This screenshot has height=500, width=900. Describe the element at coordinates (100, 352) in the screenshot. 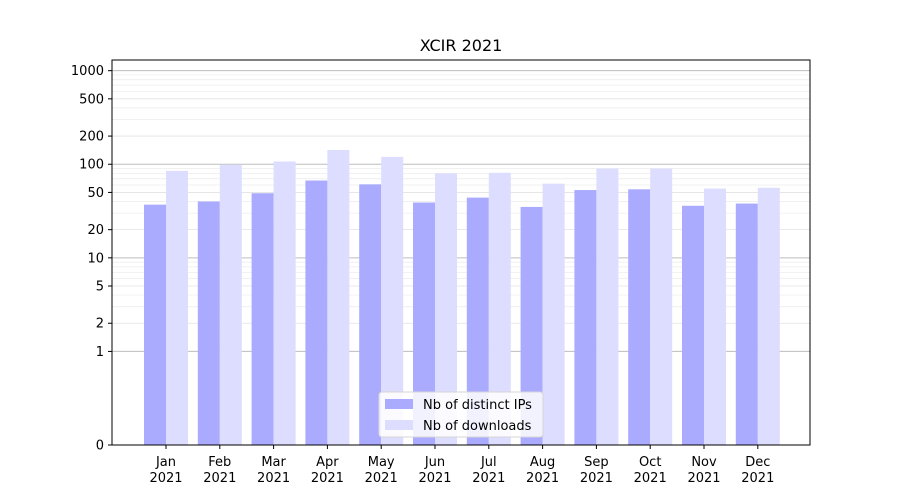

I see `y-tick-label: 1` at that location.